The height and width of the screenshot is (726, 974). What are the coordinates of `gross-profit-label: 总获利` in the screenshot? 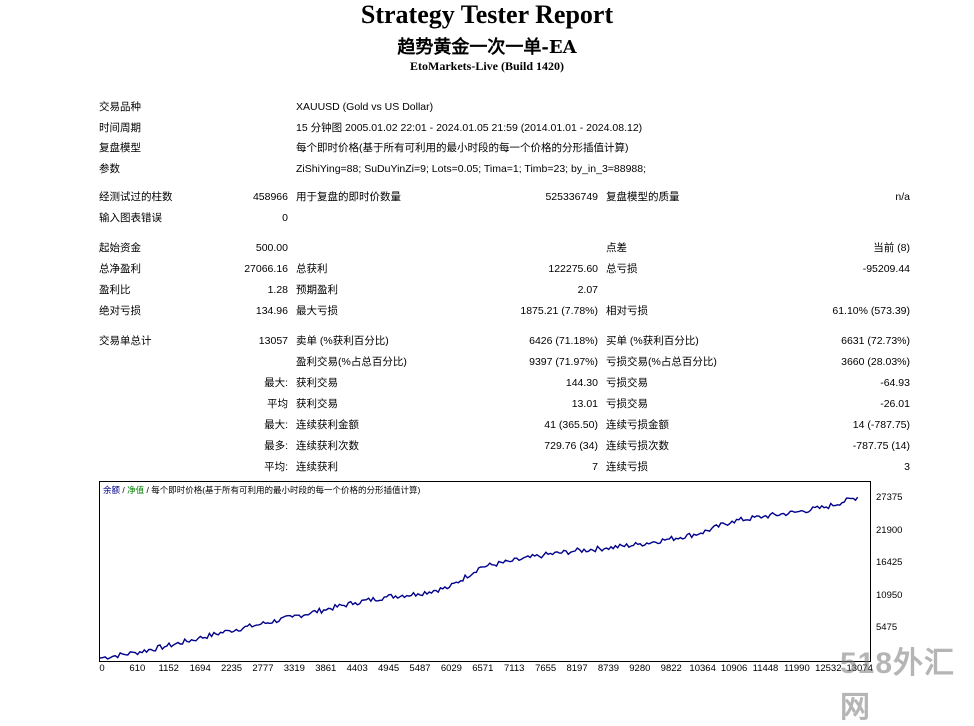 It's located at (312, 269).